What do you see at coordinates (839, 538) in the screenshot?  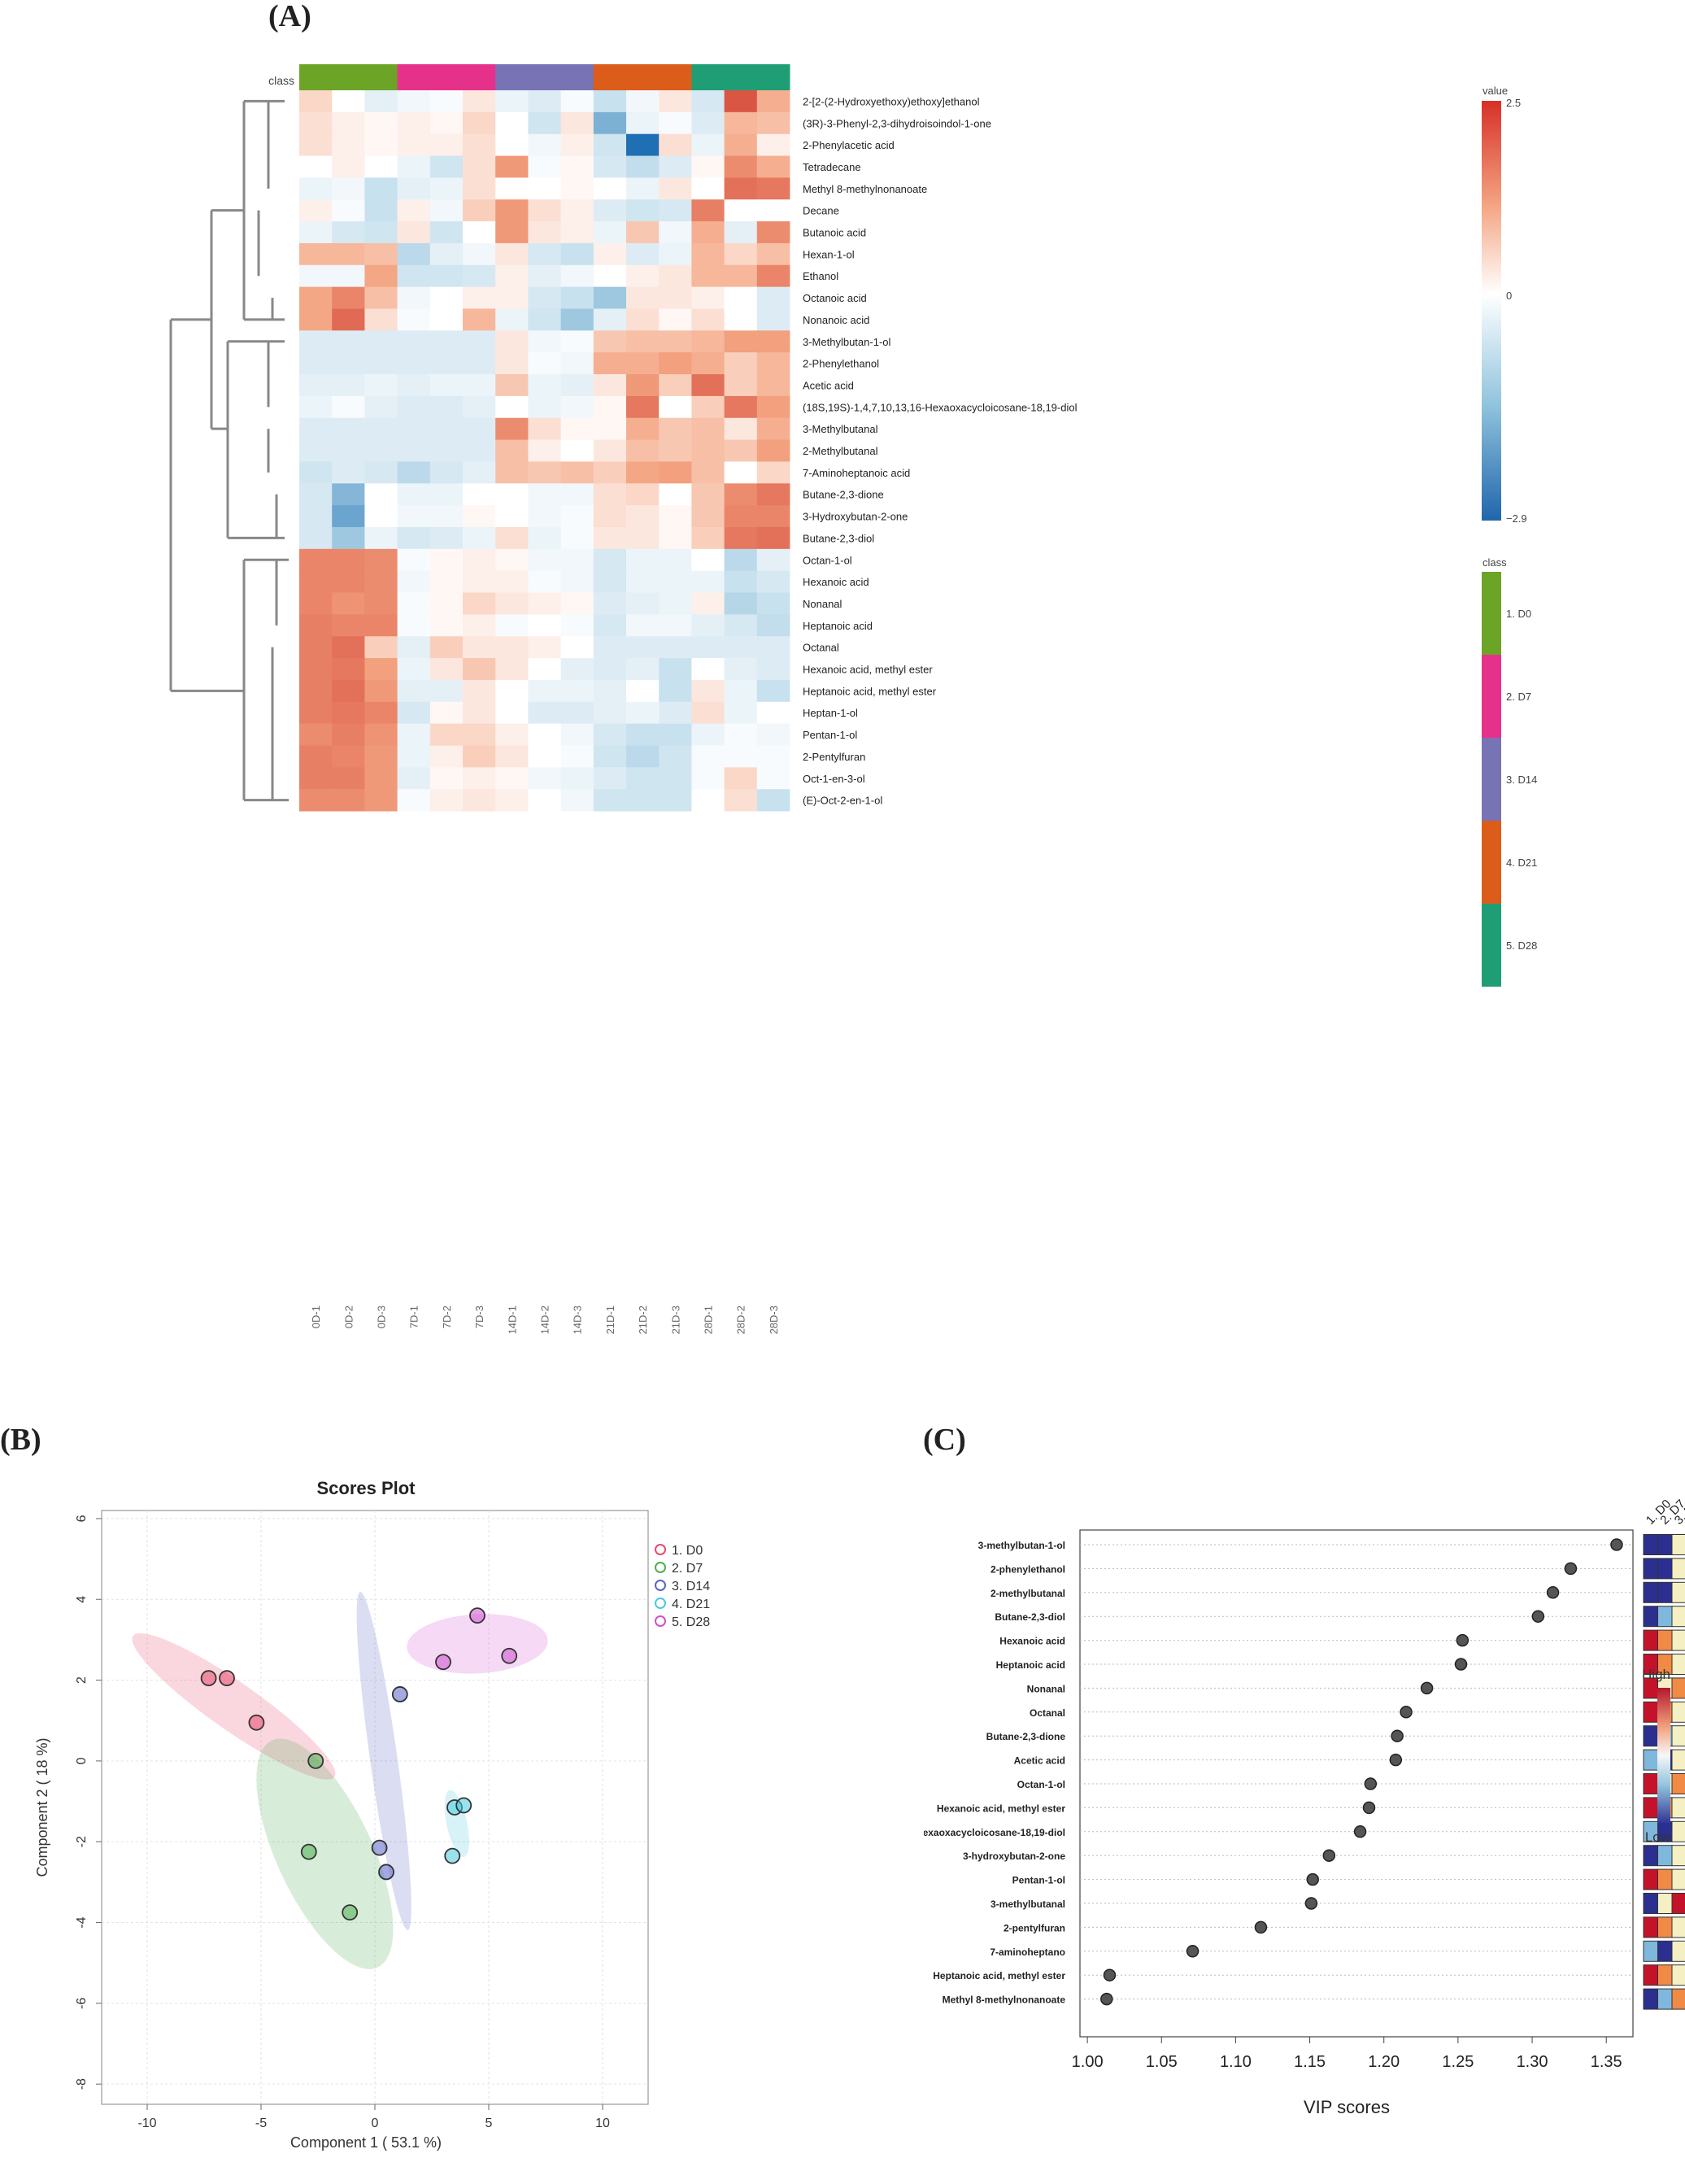 I see `row-label: Butane-2,3-diol` at bounding box center [839, 538].